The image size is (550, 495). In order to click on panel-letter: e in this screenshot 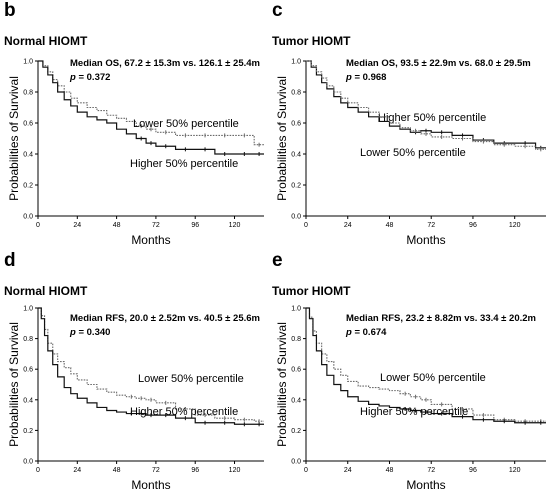, I will do `click(277, 260)`.